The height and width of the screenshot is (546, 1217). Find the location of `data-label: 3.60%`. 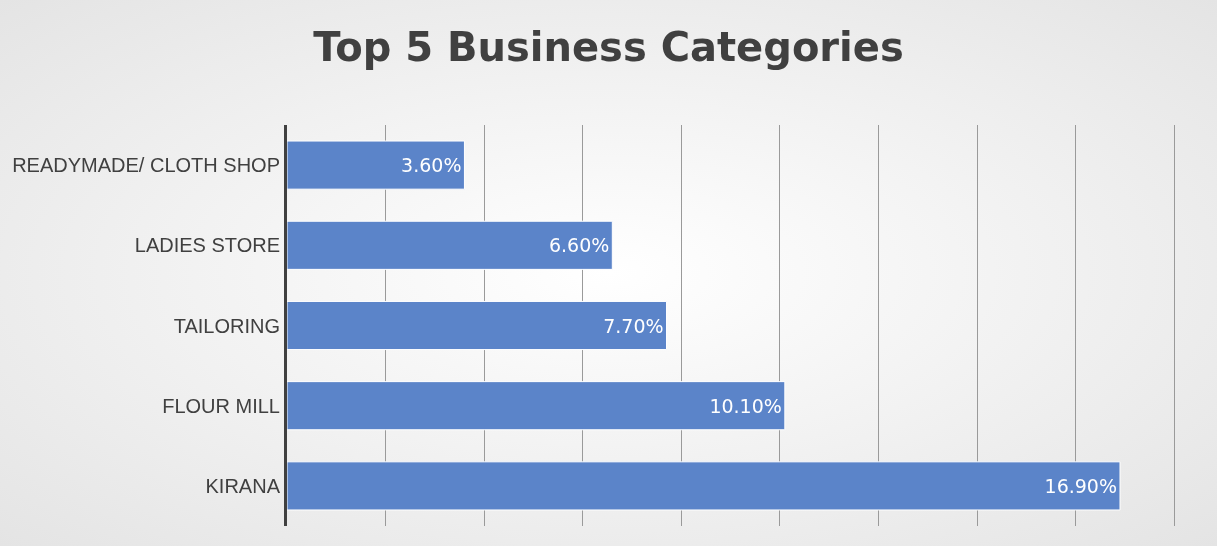

data-label: 3.60% is located at coordinates (431, 165).